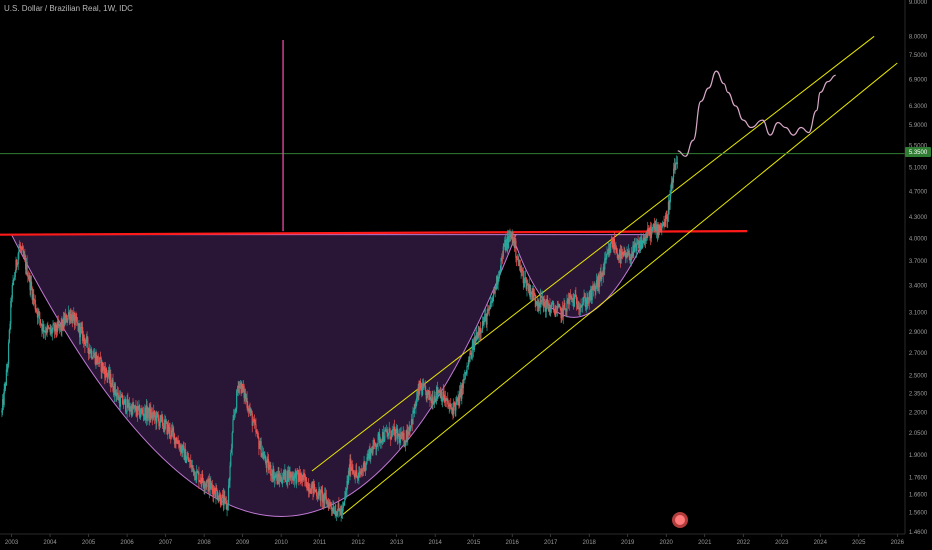 Image resolution: width=932 pixels, height=550 pixels. I want to click on price-tick-label: 2.9000, so click(918, 333).